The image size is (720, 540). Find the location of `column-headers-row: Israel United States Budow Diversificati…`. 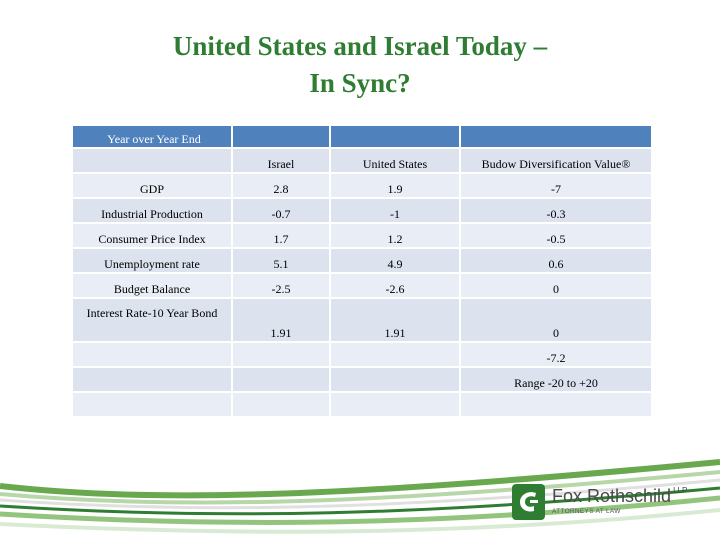

column-headers-row: Israel United States Budow Diversificati… is located at coordinates (362, 160).